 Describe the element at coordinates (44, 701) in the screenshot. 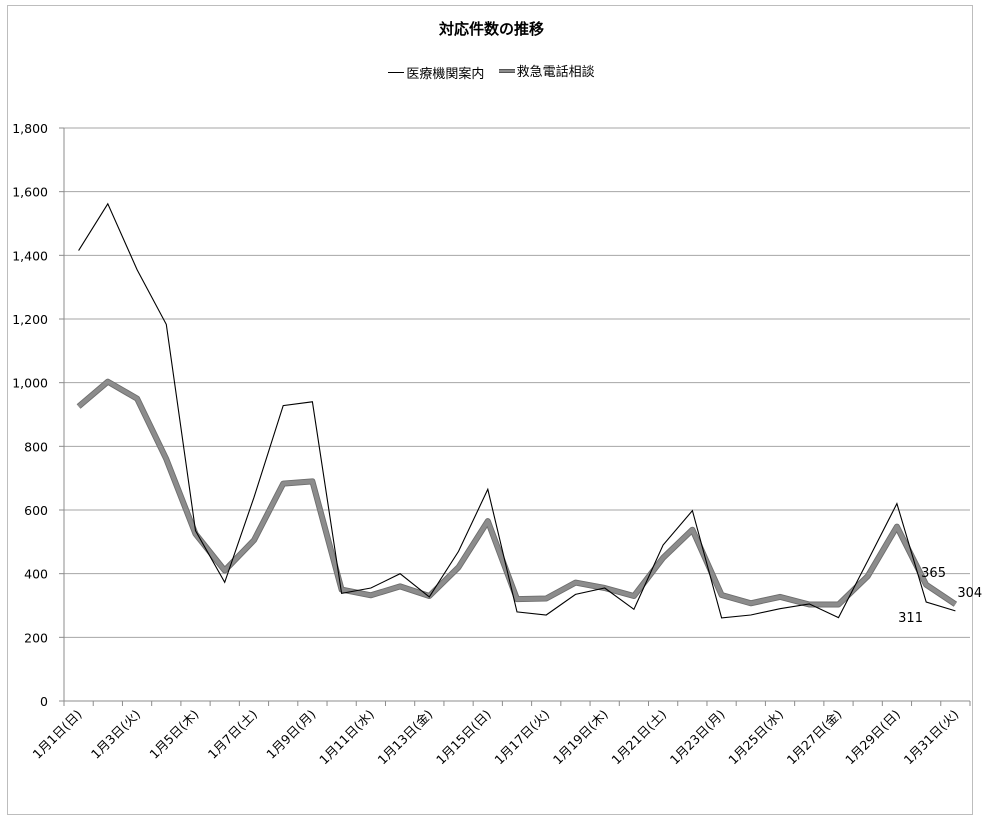

I see `y-tick-label: 0` at that location.